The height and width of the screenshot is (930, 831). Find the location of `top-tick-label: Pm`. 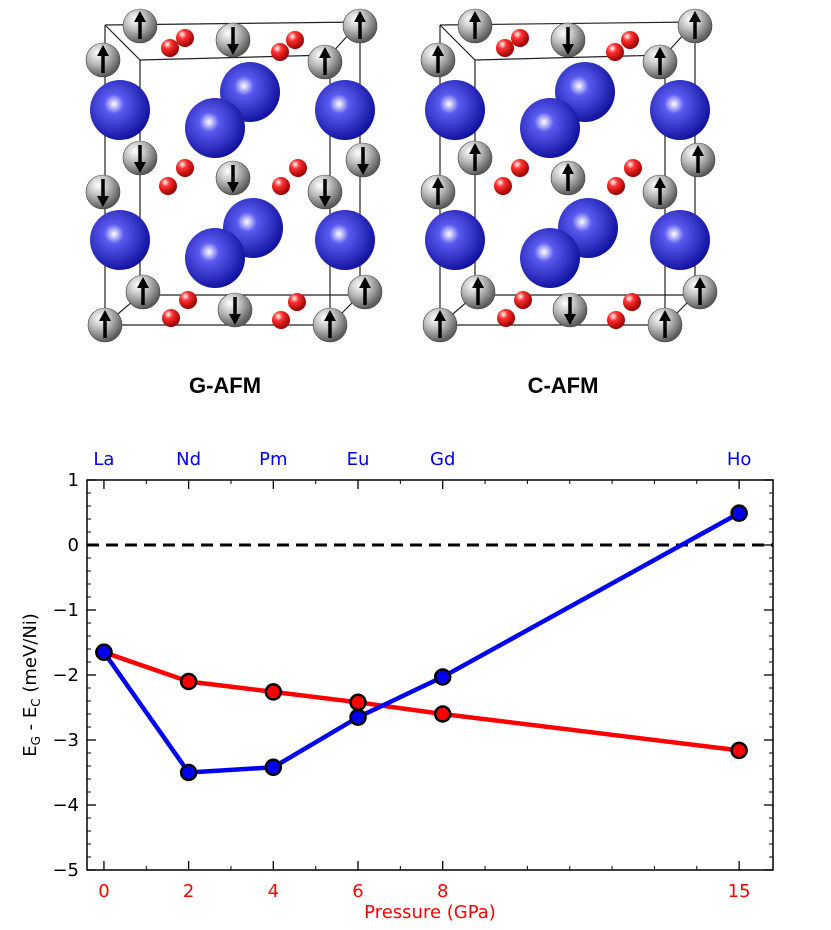

top-tick-label: Pm is located at coordinates (273, 459).